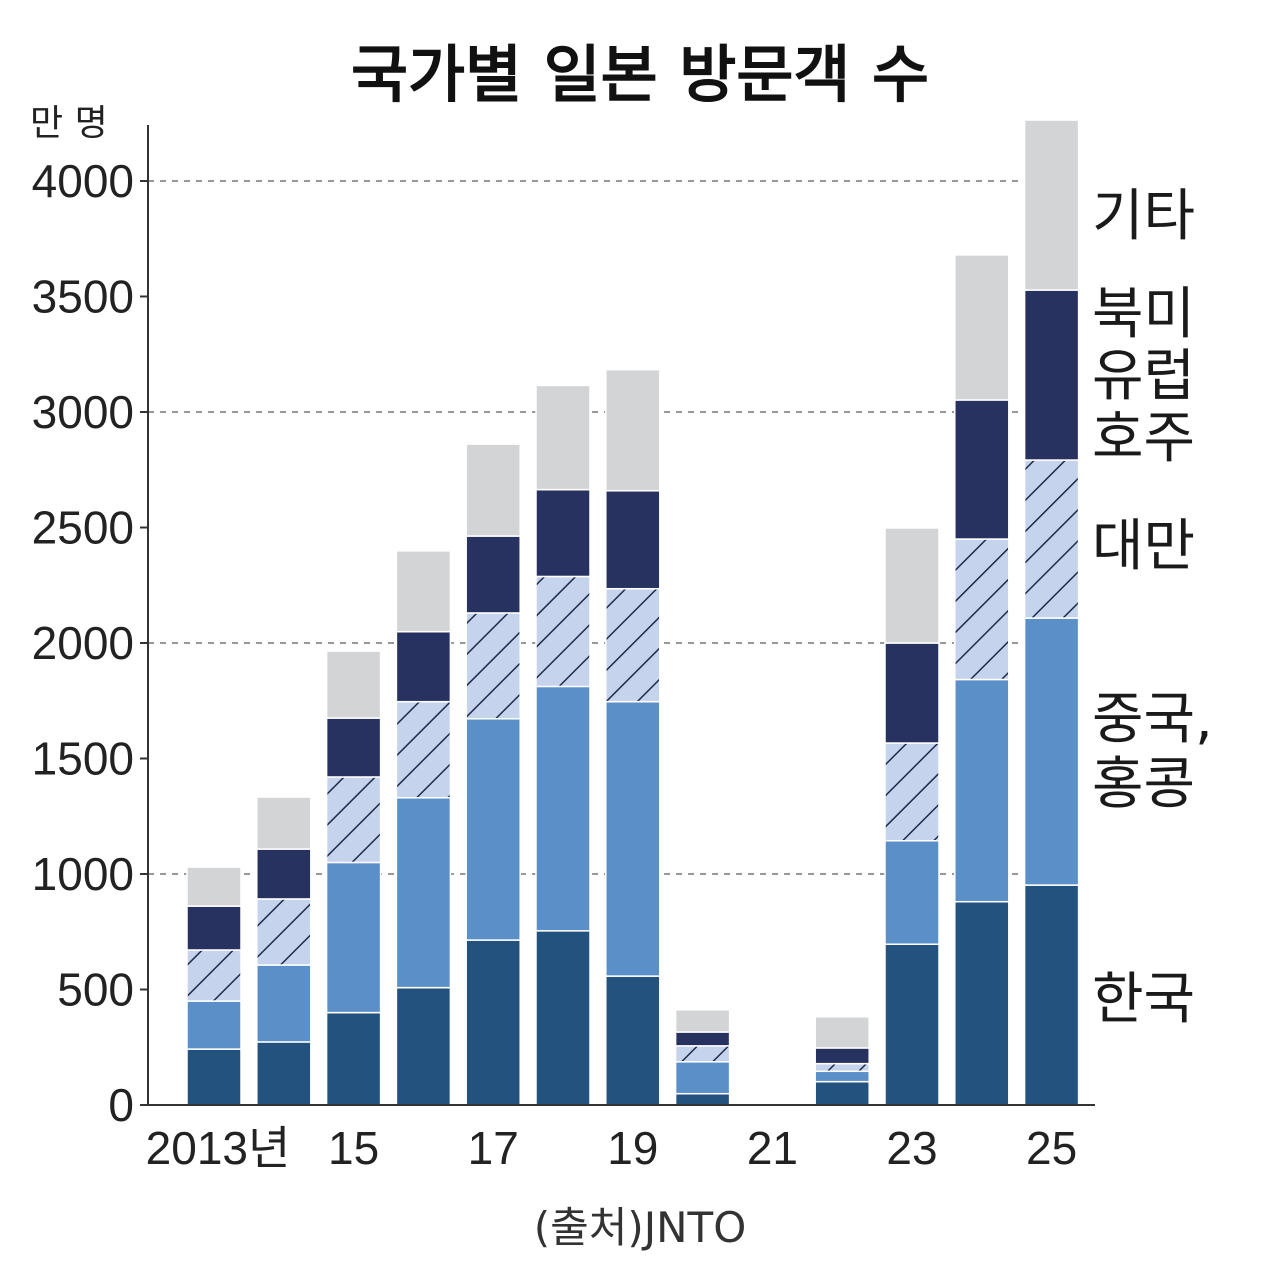 The width and height of the screenshot is (1280, 1273). Describe the element at coordinates (69, 123) in the screenshot. I see `y-axis-unit: 만 명` at that location.